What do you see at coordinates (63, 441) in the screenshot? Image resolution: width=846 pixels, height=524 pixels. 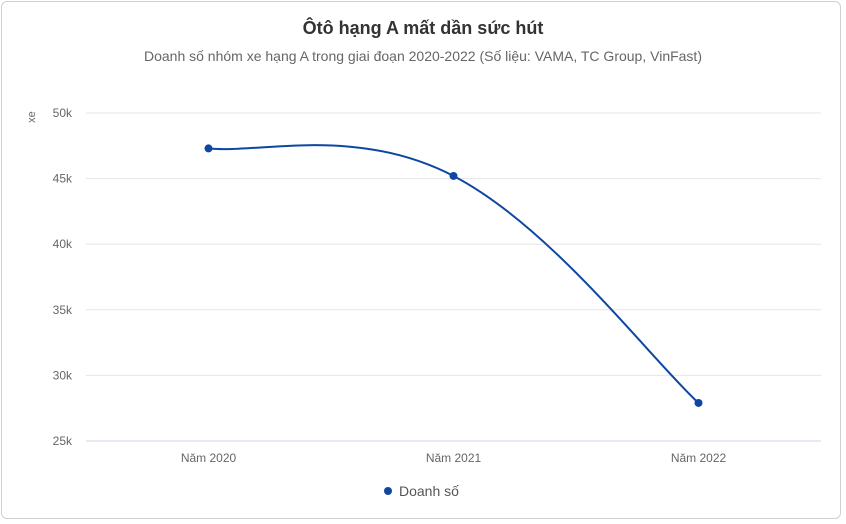 I see `y-tick-label: 25k` at bounding box center [63, 441].